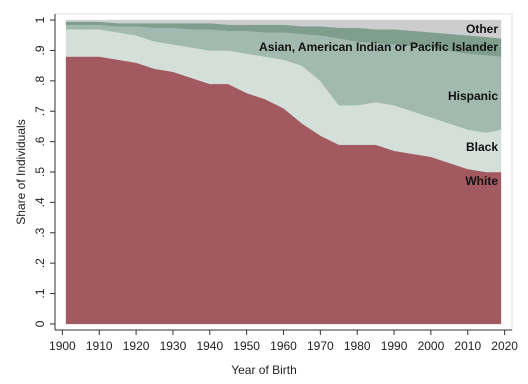 This screenshot has width=528, height=384. I want to click on x-tick-label: 1900, so click(62, 346).